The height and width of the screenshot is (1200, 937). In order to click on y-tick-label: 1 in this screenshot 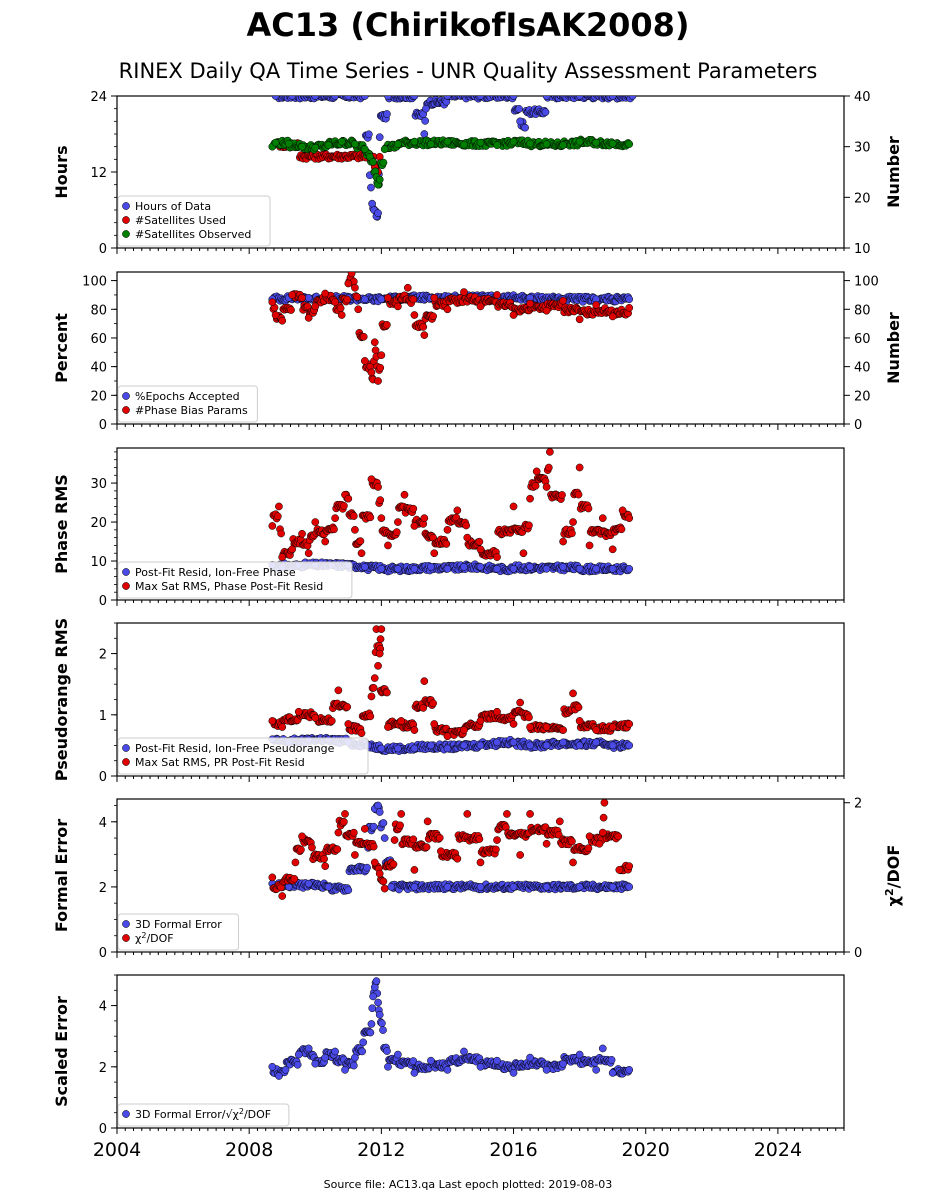, I will do `click(103, 716)`.